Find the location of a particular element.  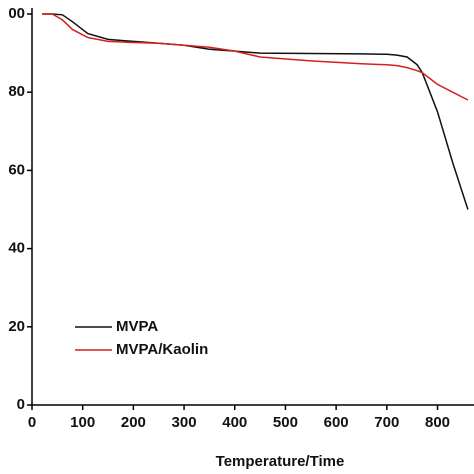

x-tick-label: 400 is located at coordinates (234, 422).